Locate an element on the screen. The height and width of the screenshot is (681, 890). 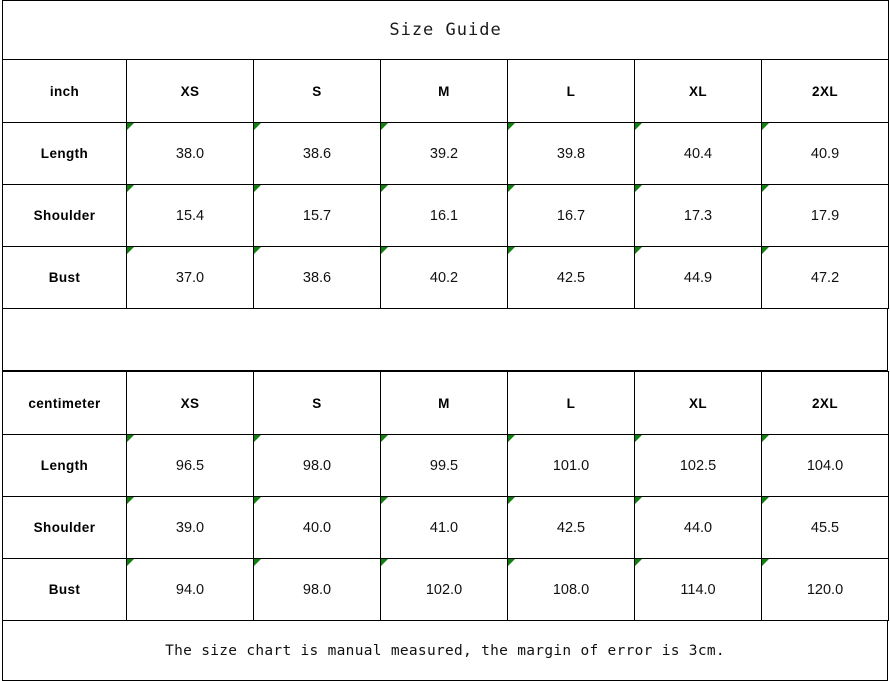
cell-value: 45.5 is located at coordinates (825, 527).